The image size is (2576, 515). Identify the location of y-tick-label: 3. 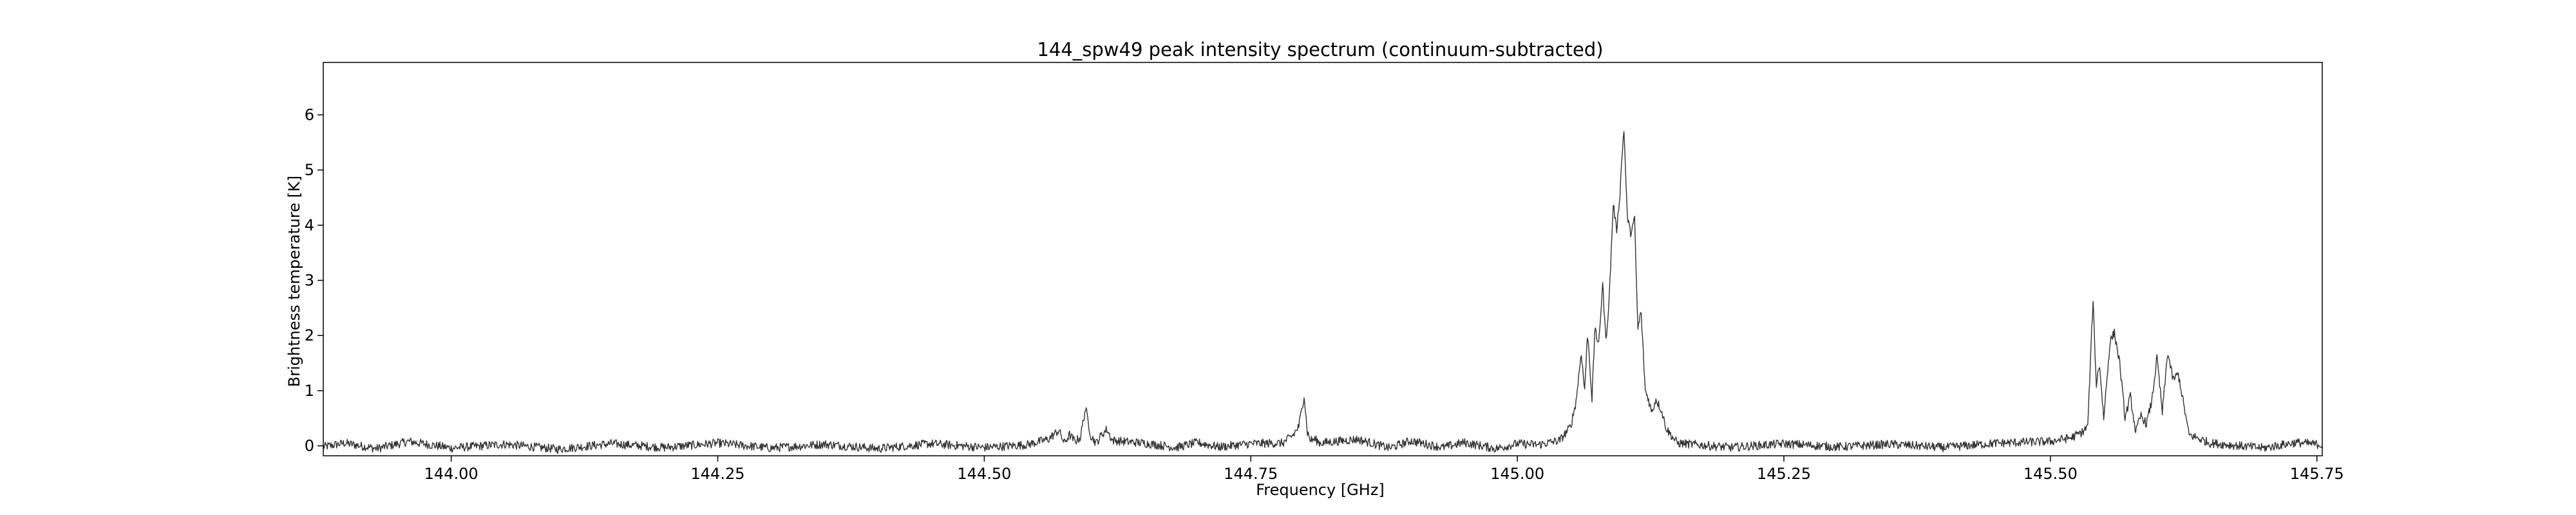
(309, 280).